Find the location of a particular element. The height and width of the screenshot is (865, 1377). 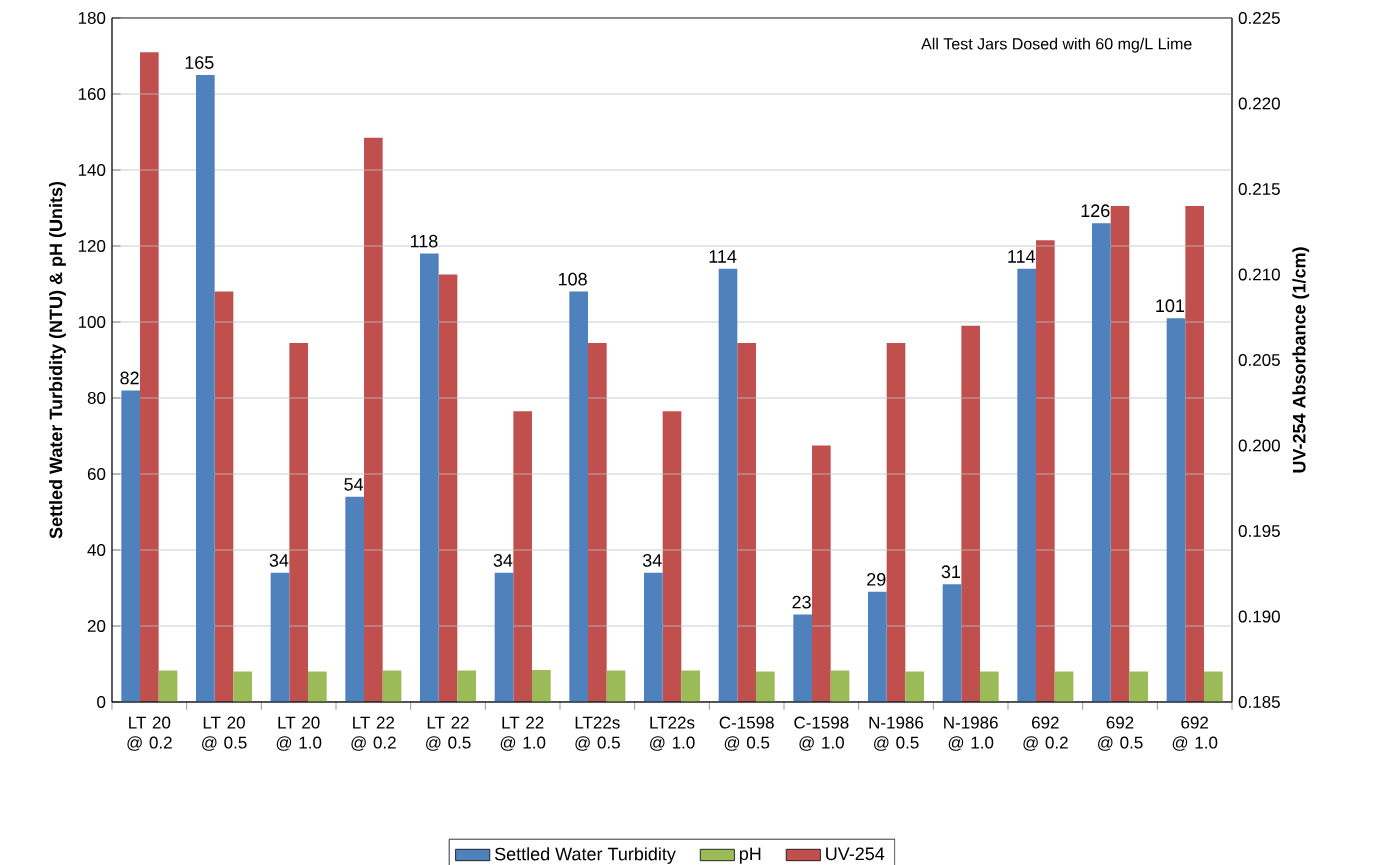

x-tick-label: N-1986 @ 0.5 is located at coordinates (896, 733).